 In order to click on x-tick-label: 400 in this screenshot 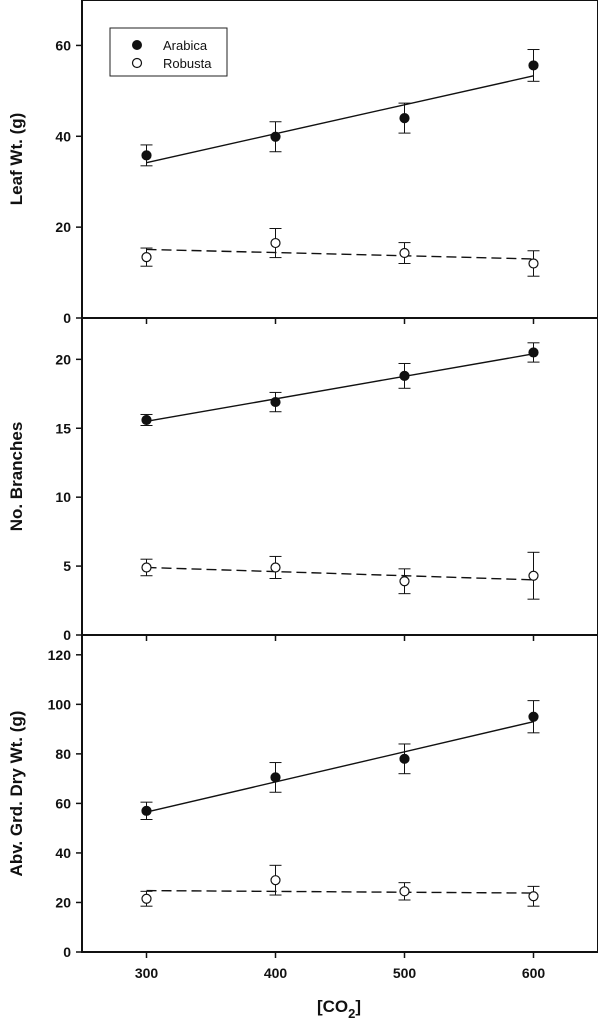, I will do `click(276, 973)`.